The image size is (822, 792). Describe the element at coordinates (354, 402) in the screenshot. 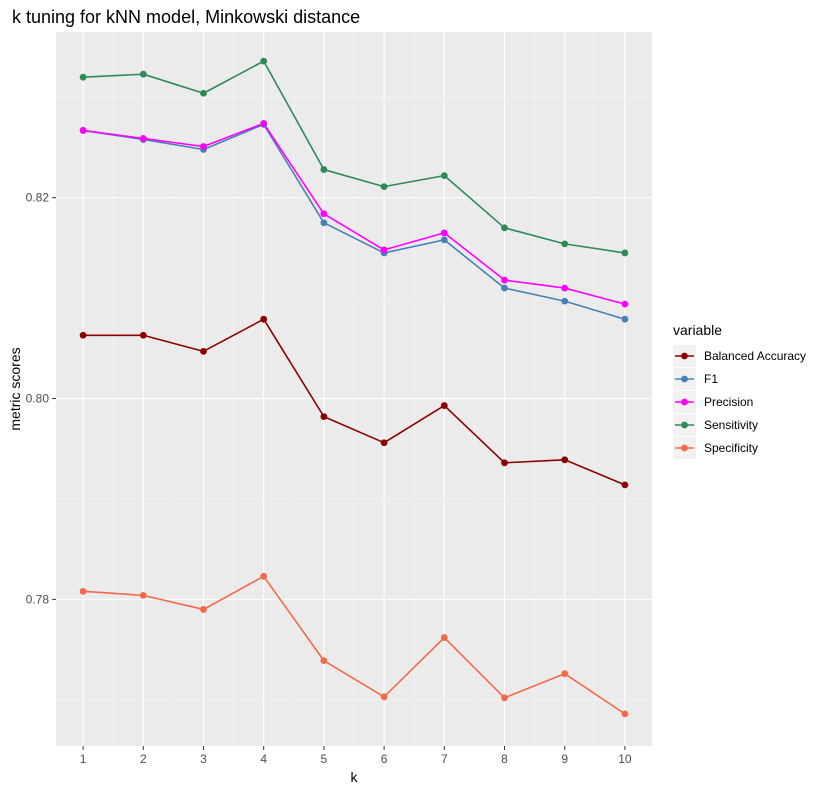

I see `series-line-balanced-accuracy` at that location.